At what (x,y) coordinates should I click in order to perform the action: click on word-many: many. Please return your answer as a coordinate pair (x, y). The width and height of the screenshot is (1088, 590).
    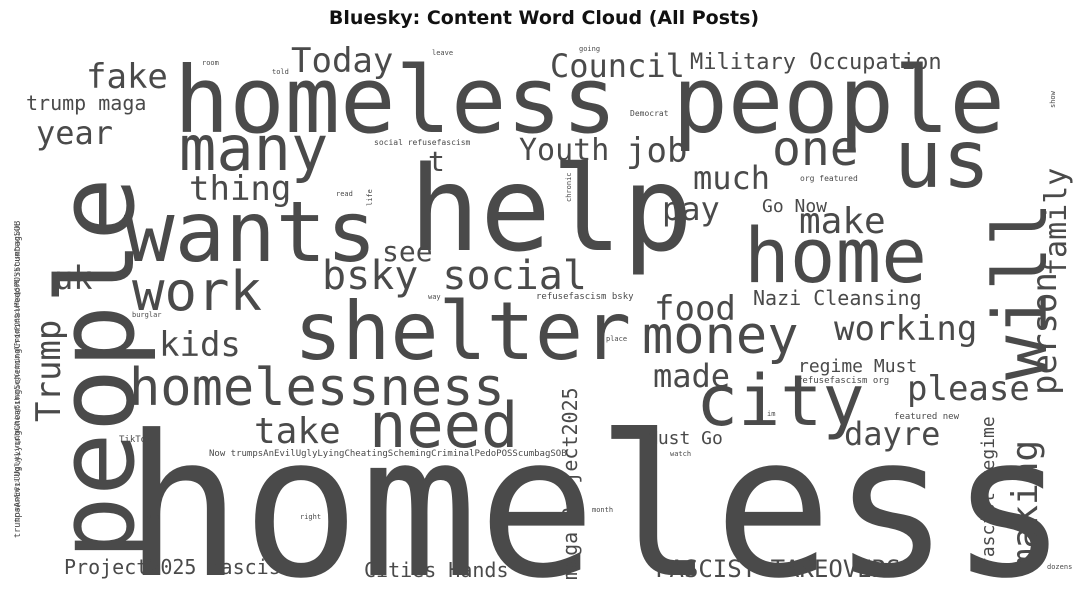
    Looking at the image, I should click on (254, 148).